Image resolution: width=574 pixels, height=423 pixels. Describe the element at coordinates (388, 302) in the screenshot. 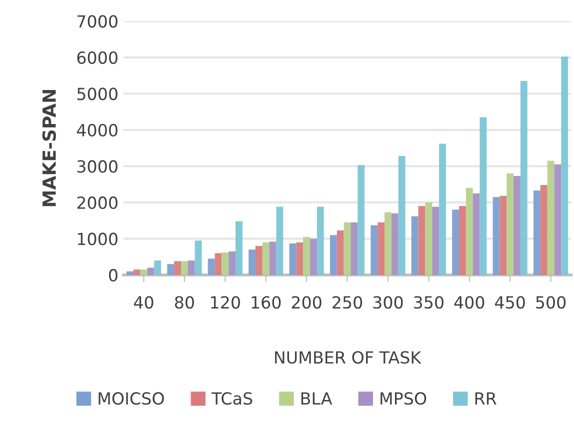

I see `x-tick-label: 300` at that location.